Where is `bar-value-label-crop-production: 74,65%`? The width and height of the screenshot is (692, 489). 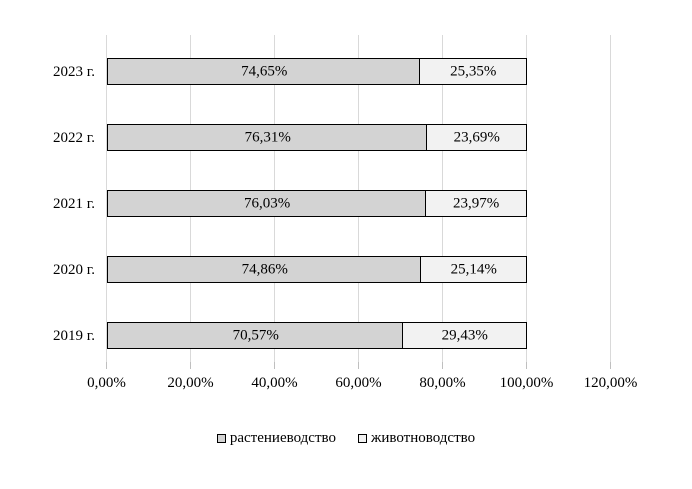
bar-value-label-crop-production: 74,65% is located at coordinates (264, 71).